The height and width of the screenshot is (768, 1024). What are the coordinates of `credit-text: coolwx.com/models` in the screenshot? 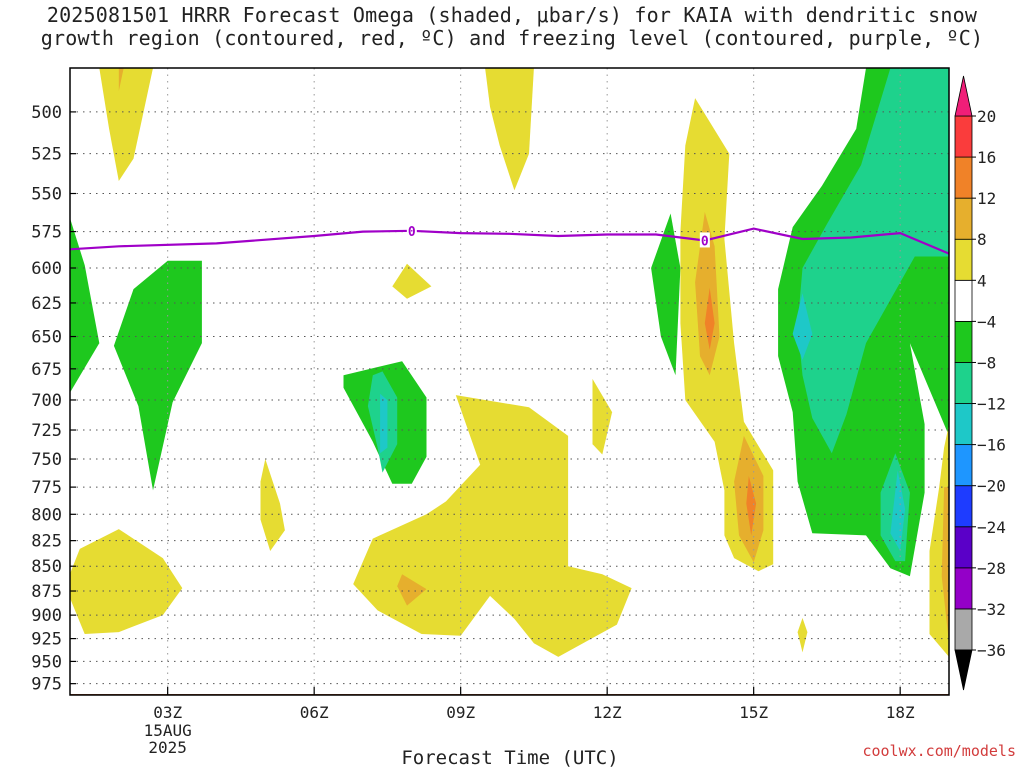 It's located at (939, 751).